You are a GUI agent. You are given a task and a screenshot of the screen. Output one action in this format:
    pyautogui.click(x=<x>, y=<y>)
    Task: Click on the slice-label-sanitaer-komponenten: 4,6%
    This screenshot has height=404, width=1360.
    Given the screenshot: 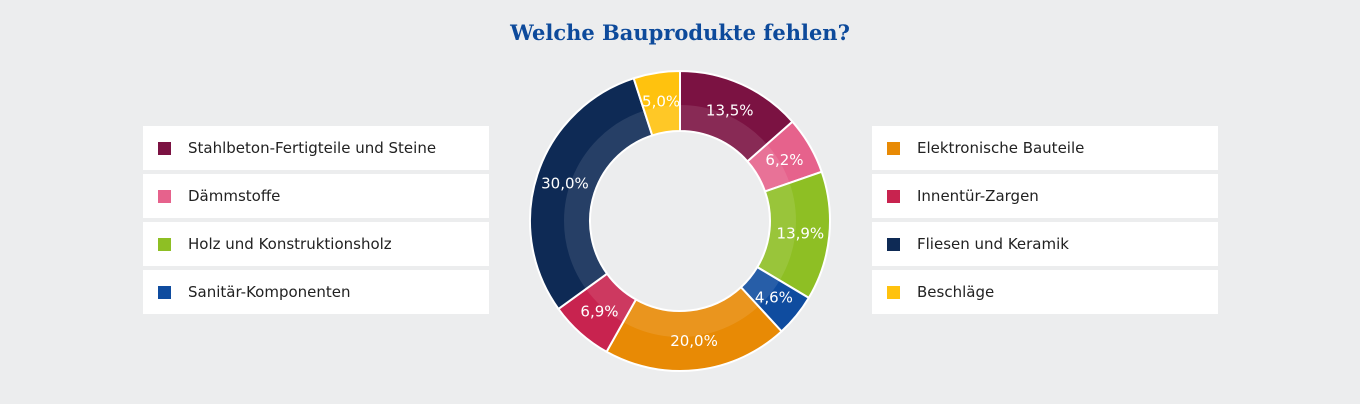 What is the action you would take?
    pyautogui.click(x=774, y=297)
    